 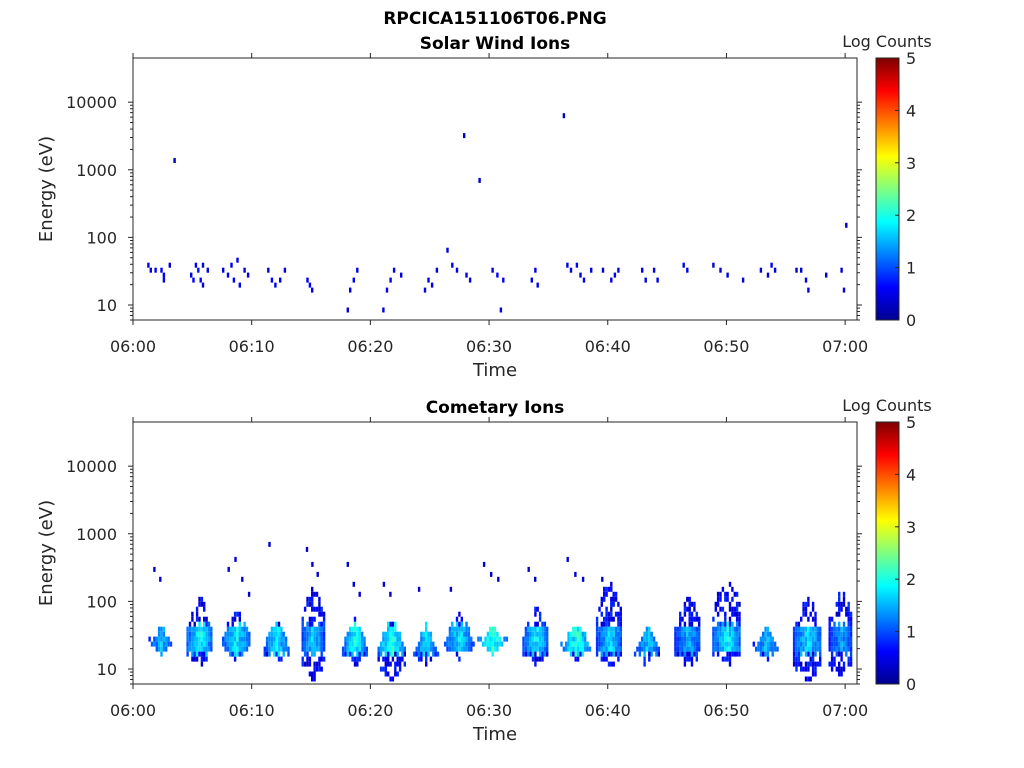 I want to click on colorbar-tick-label: 4, so click(x=911, y=474).